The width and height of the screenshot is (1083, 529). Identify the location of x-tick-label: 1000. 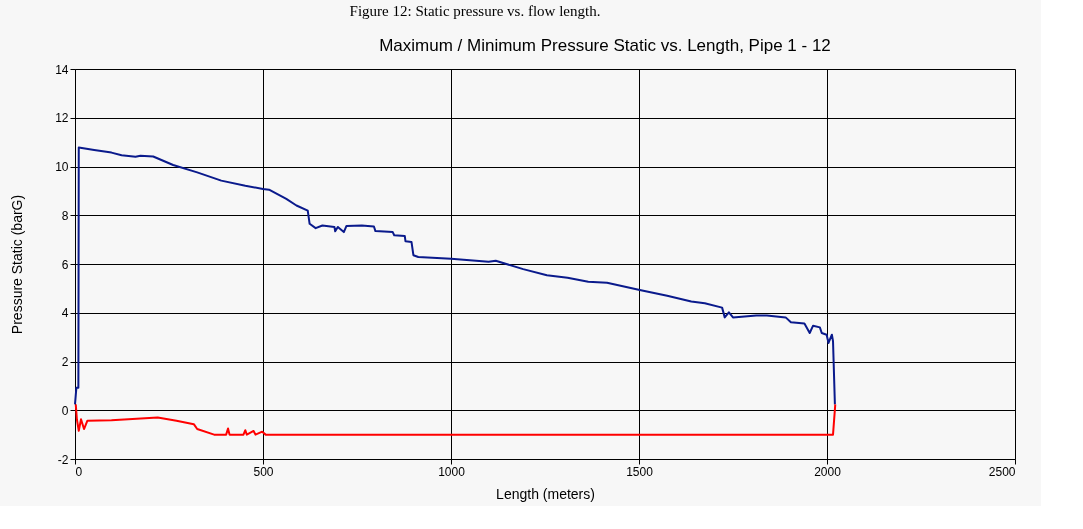
(452, 471).